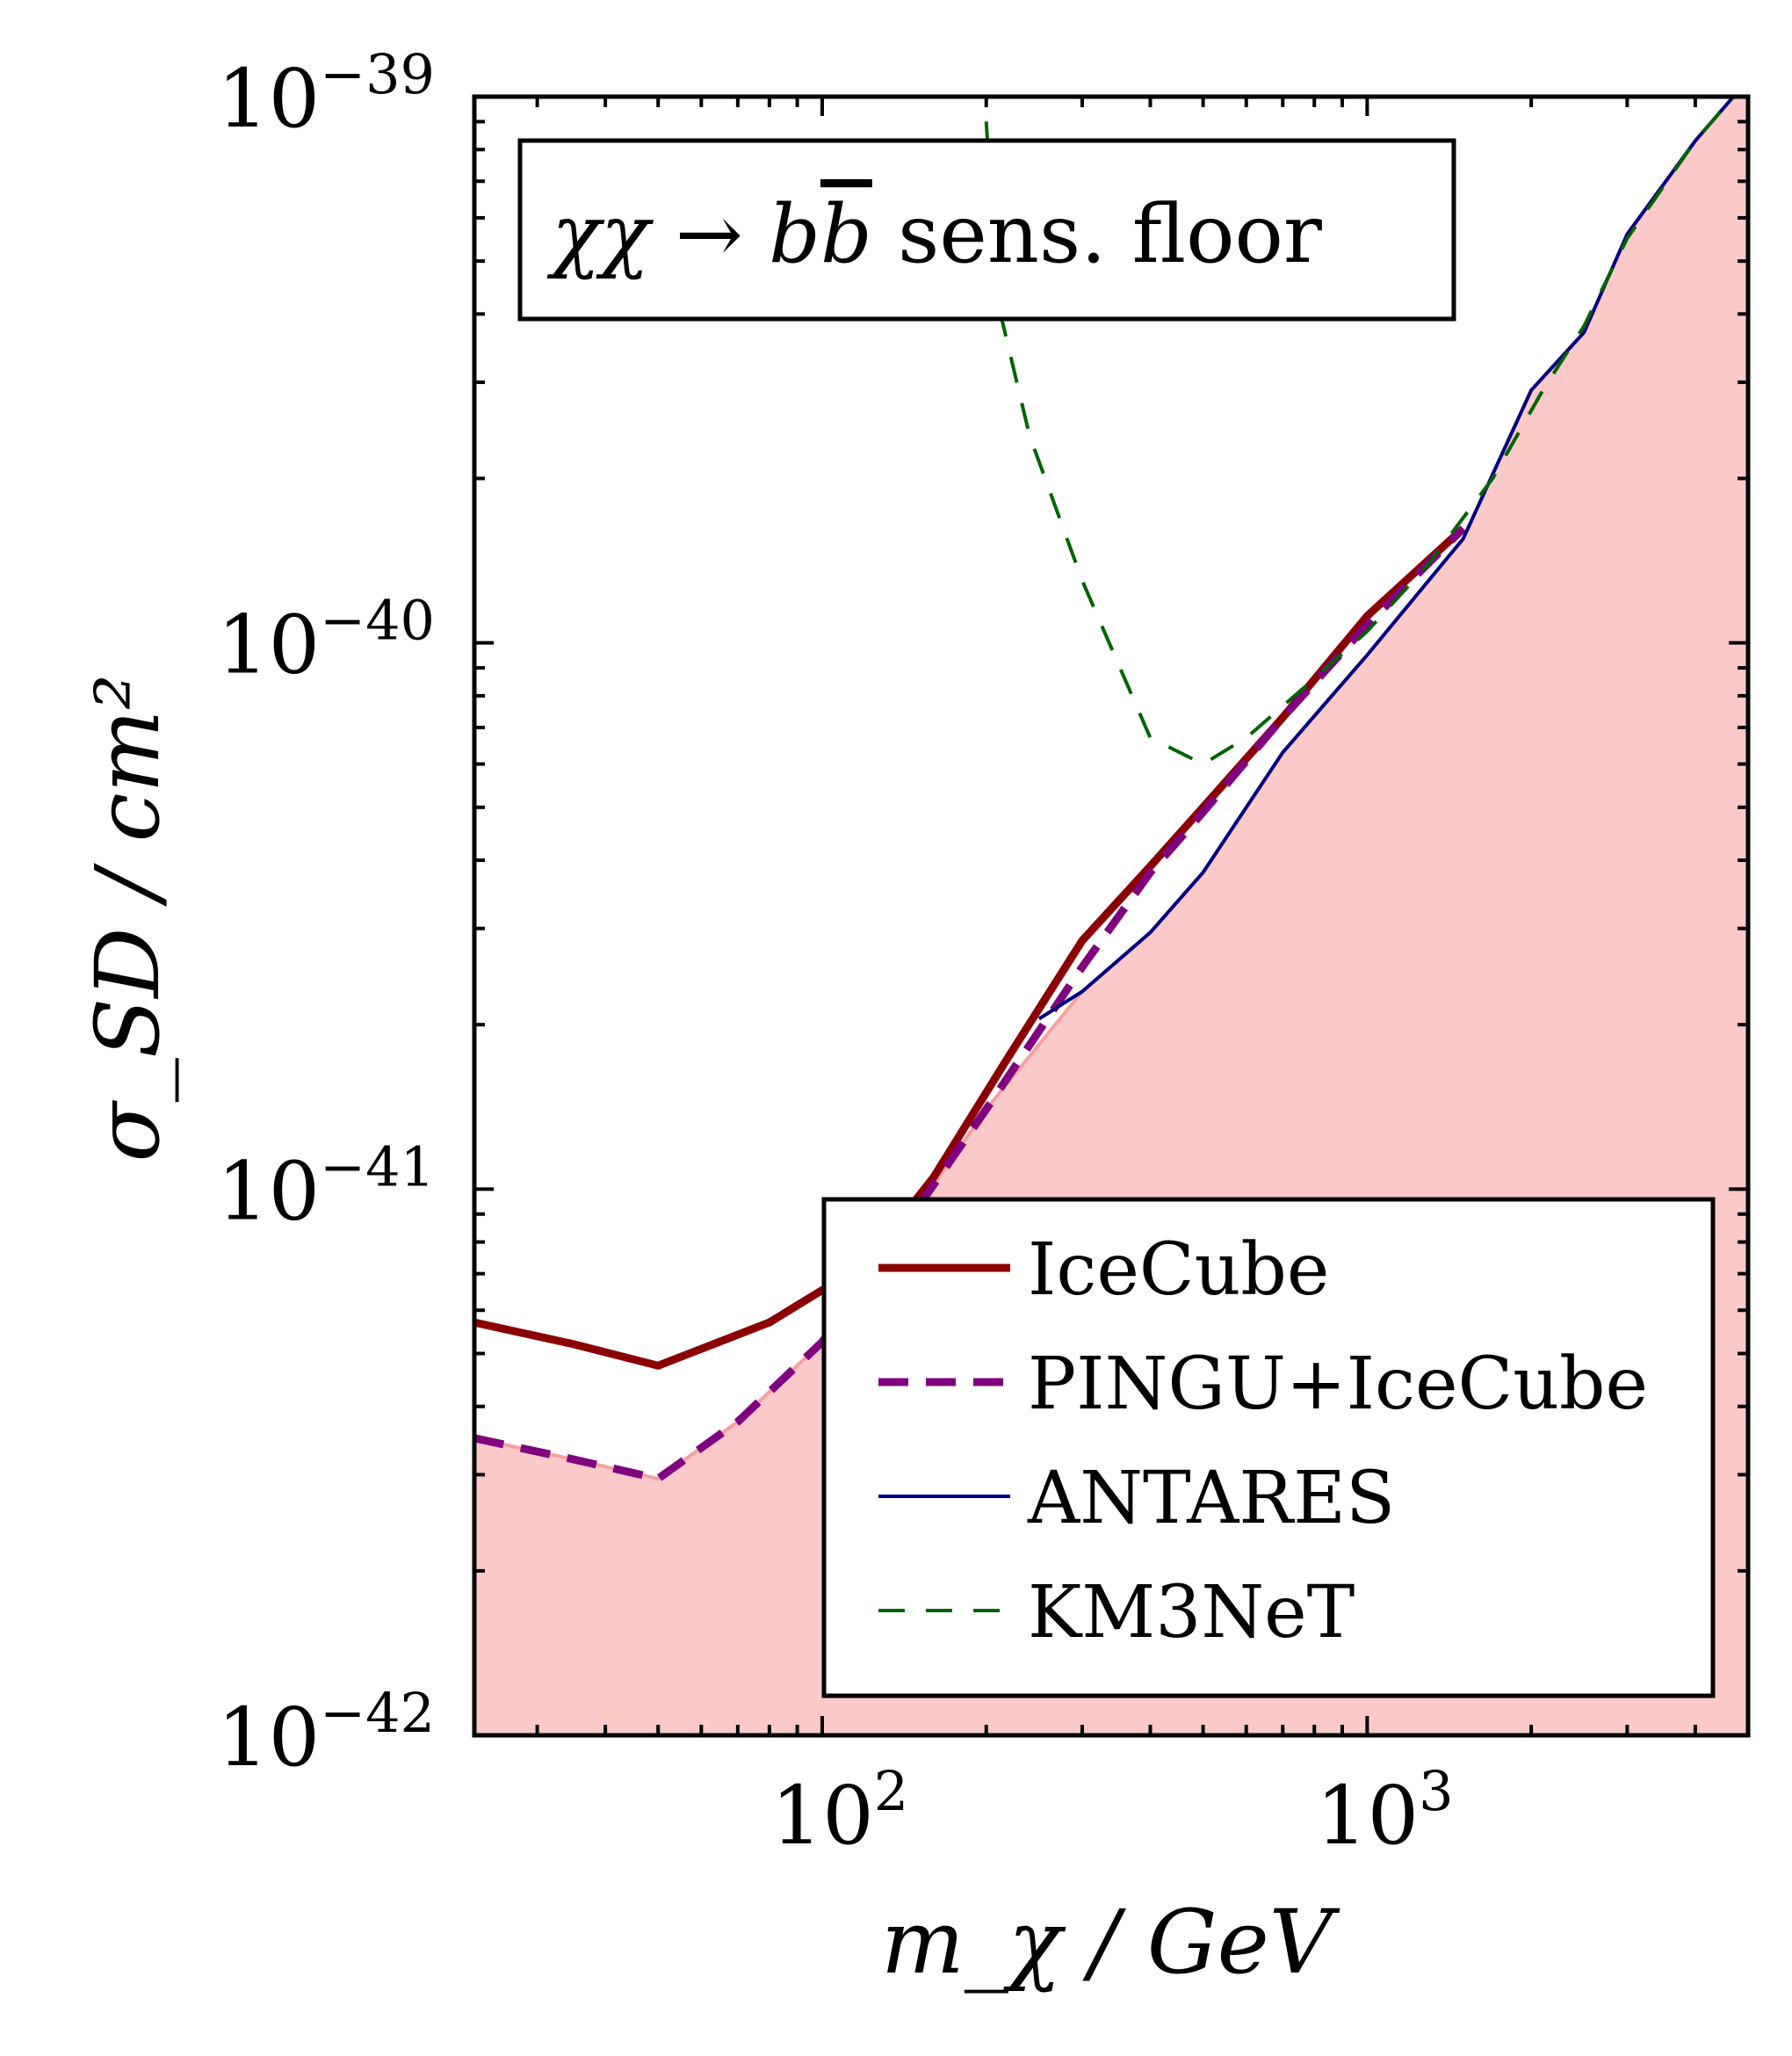 The width and height of the screenshot is (1792, 2056). Describe the element at coordinates (1178, 1270) in the screenshot. I see `legend-label: IceCube` at that location.